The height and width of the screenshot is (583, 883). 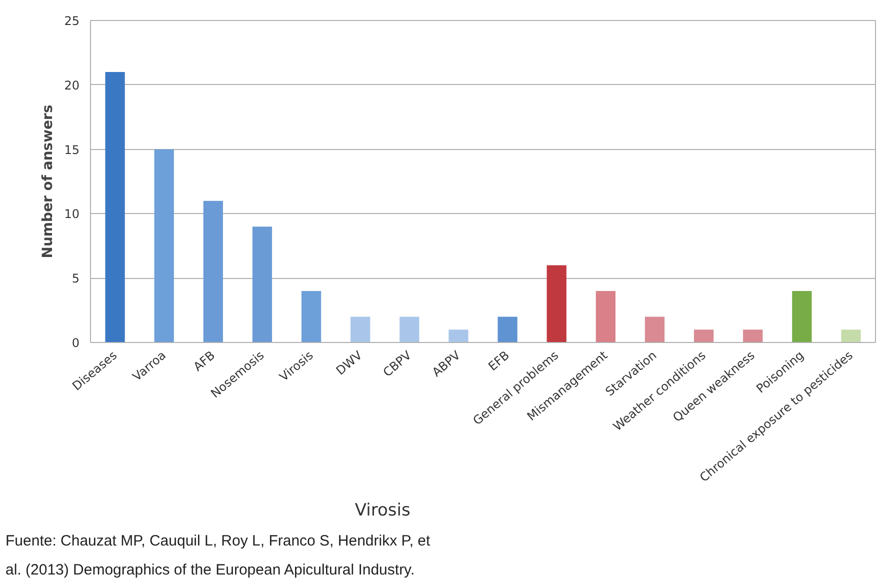 I want to click on y-tick-label: 5, so click(x=76, y=279).